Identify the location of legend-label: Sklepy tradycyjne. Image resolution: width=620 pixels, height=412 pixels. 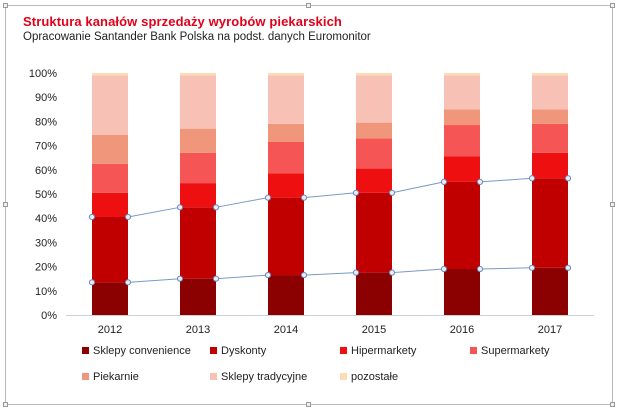
(264, 377).